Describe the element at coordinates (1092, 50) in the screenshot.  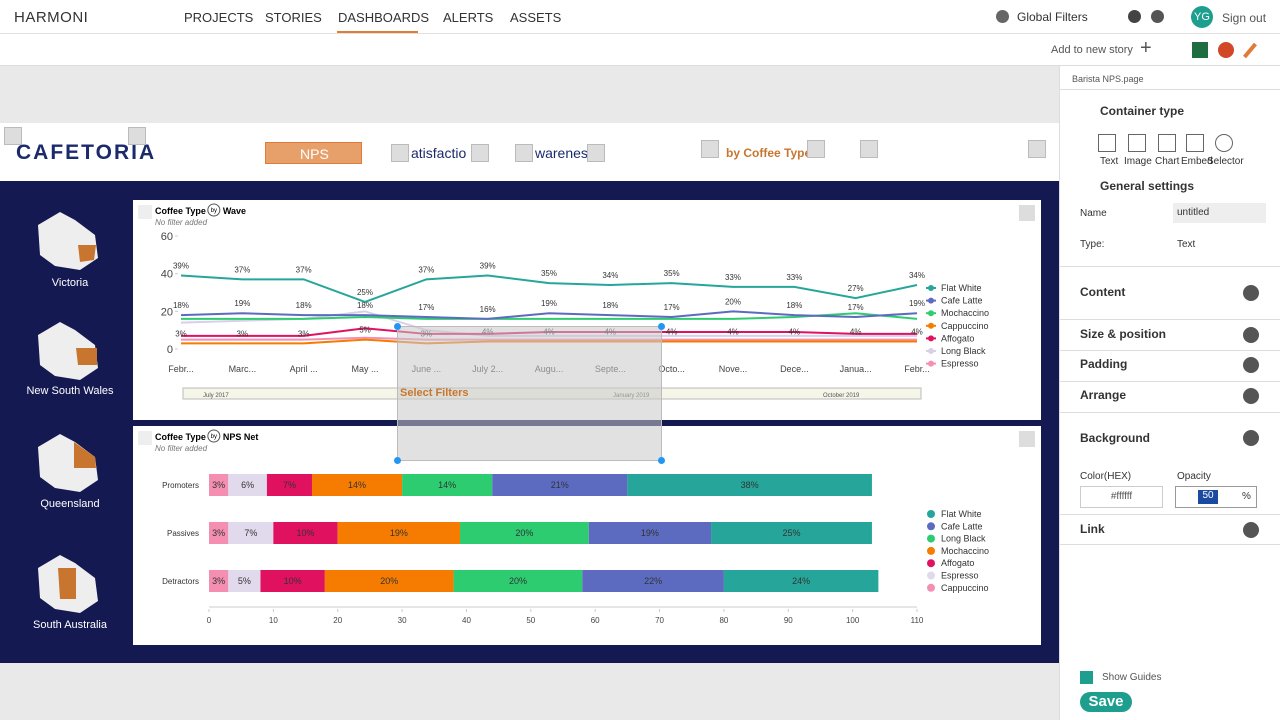
I see `add-to-story: Add to new story` at that location.